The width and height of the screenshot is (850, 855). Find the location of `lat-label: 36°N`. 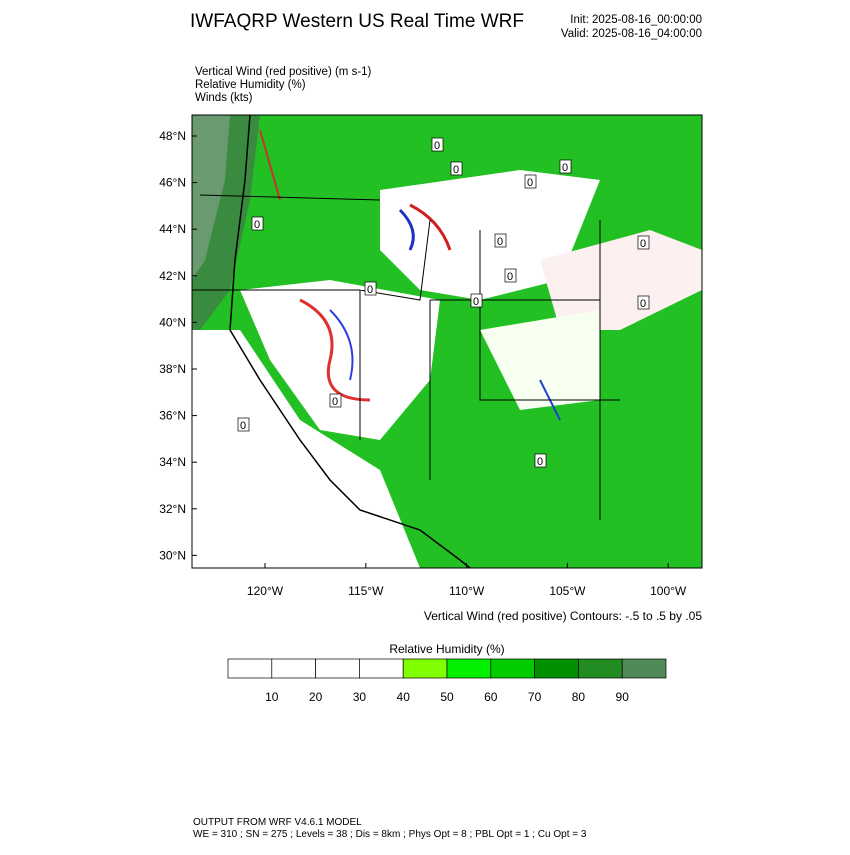

lat-label: 36°N is located at coordinates (172, 416).